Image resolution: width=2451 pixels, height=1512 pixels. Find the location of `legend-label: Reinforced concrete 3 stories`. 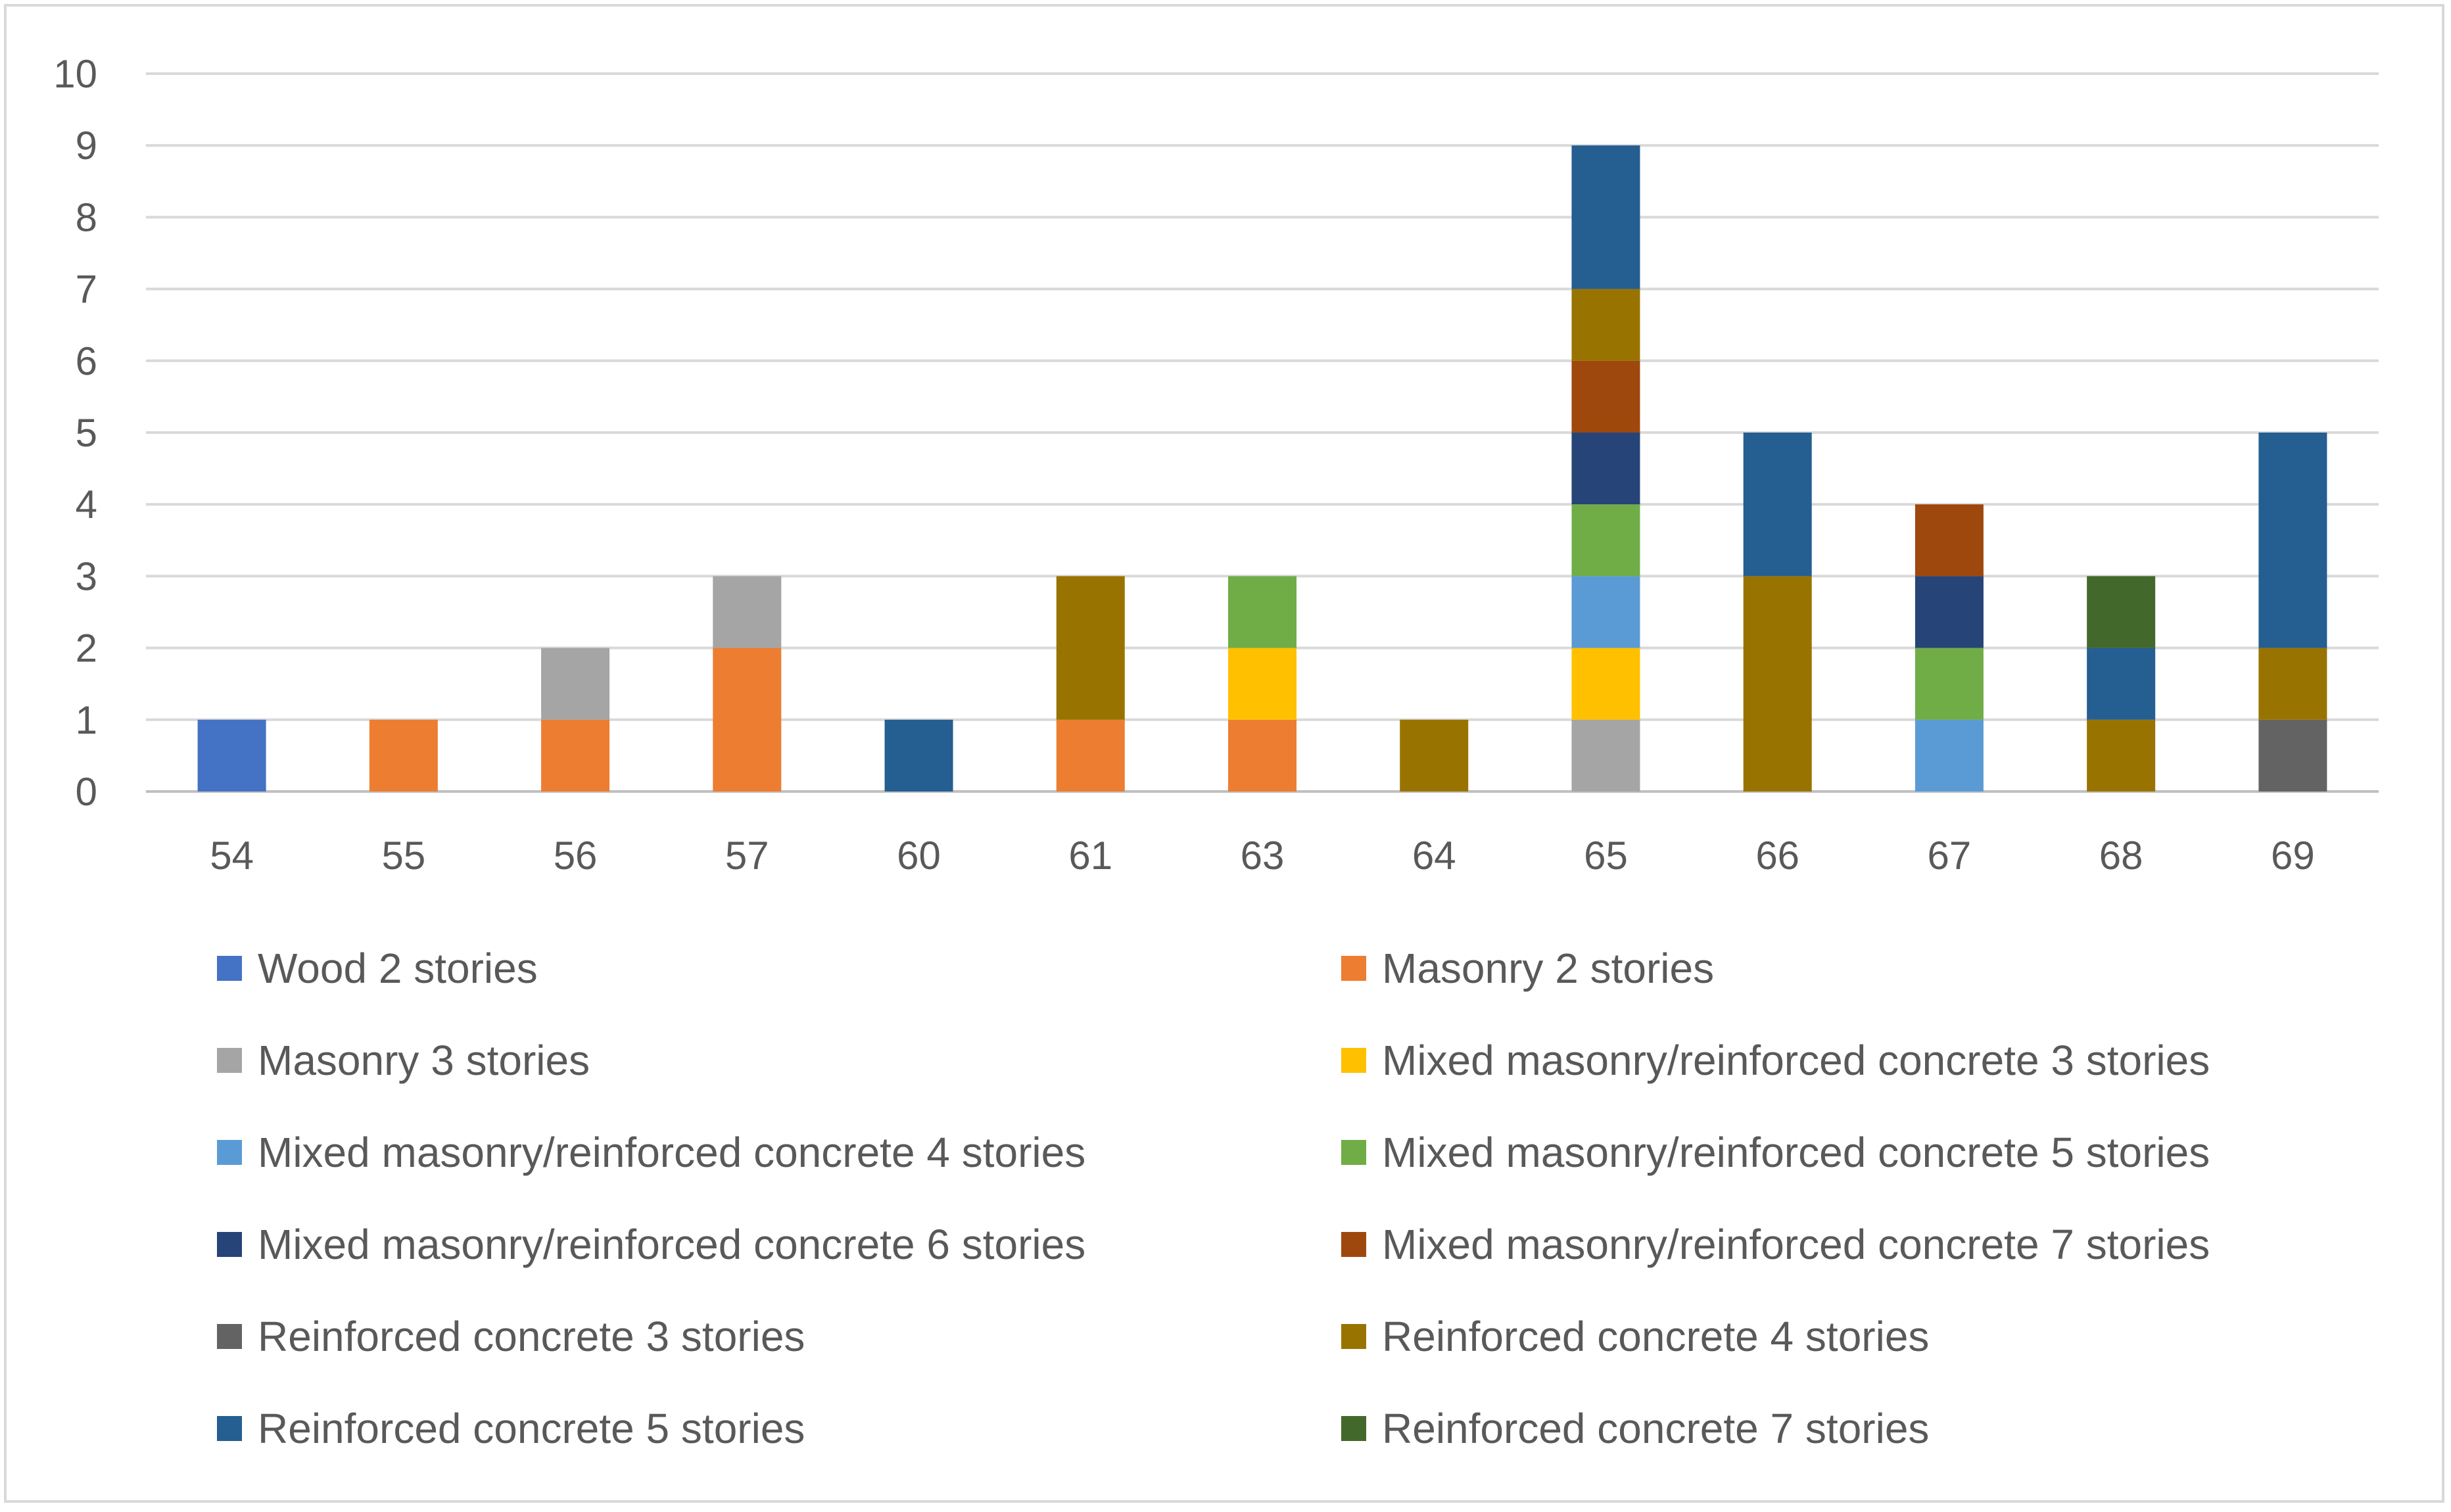

legend-label: Reinforced concrete 3 stories is located at coordinates (531, 1336).